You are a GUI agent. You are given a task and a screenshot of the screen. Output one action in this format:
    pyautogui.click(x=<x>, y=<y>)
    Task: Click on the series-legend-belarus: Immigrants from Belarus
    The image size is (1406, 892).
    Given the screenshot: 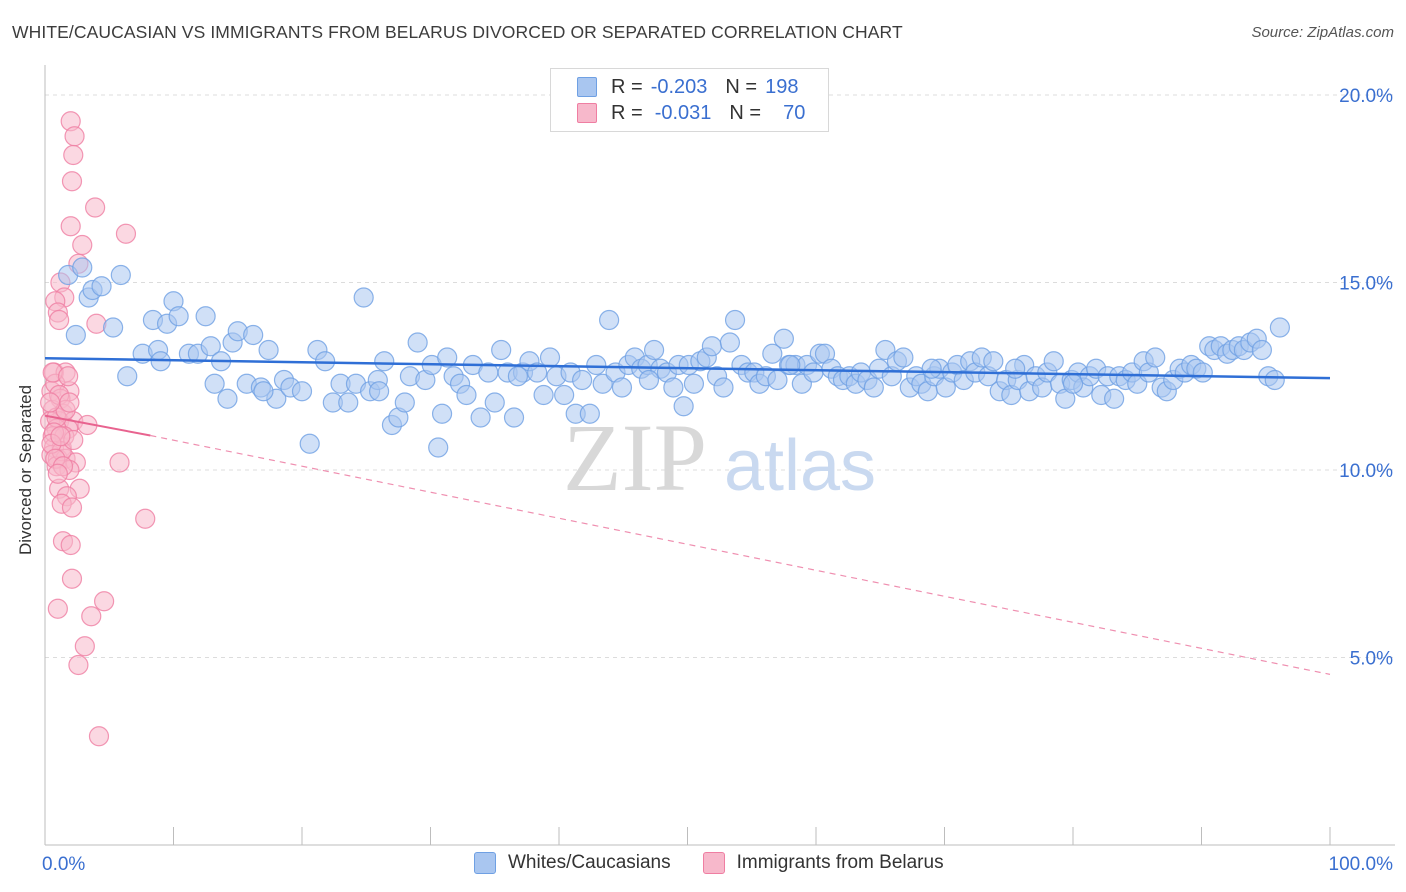 What is the action you would take?
    pyautogui.click(x=823, y=863)
    